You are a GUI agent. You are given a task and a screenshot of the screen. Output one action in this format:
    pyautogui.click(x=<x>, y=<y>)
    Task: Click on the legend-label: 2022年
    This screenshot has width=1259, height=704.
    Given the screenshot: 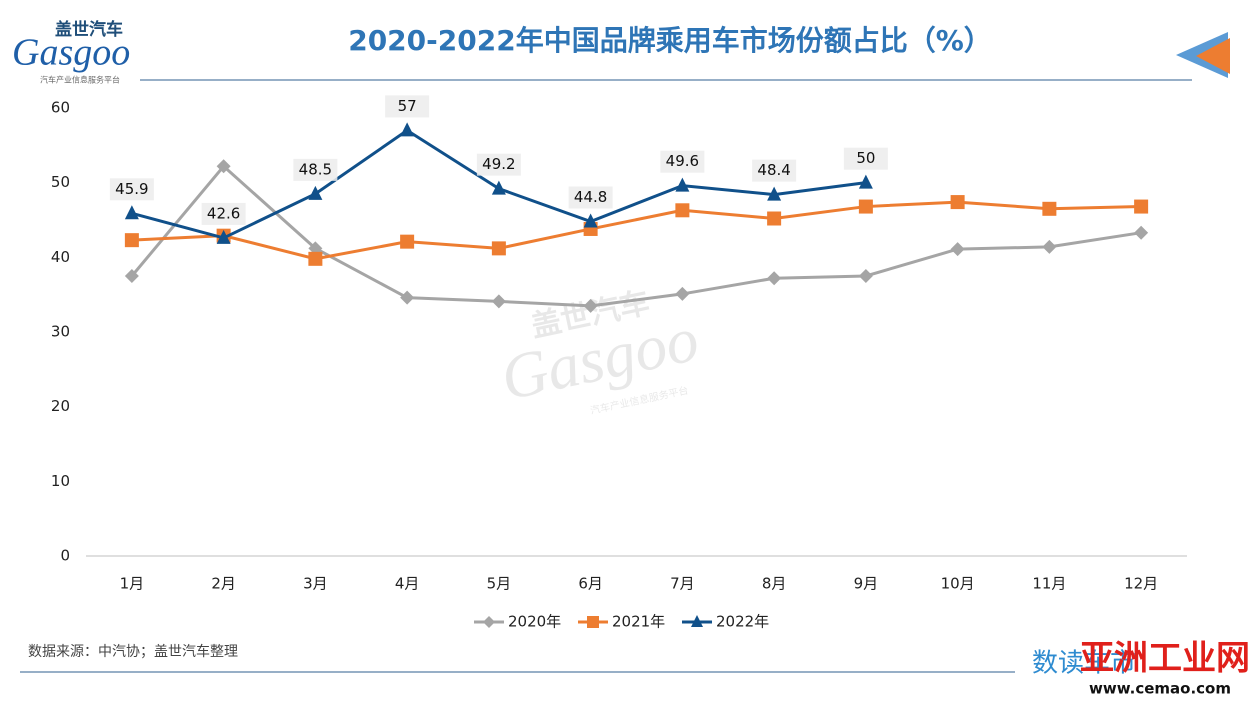 What is the action you would take?
    pyautogui.click(x=742, y=622)
    